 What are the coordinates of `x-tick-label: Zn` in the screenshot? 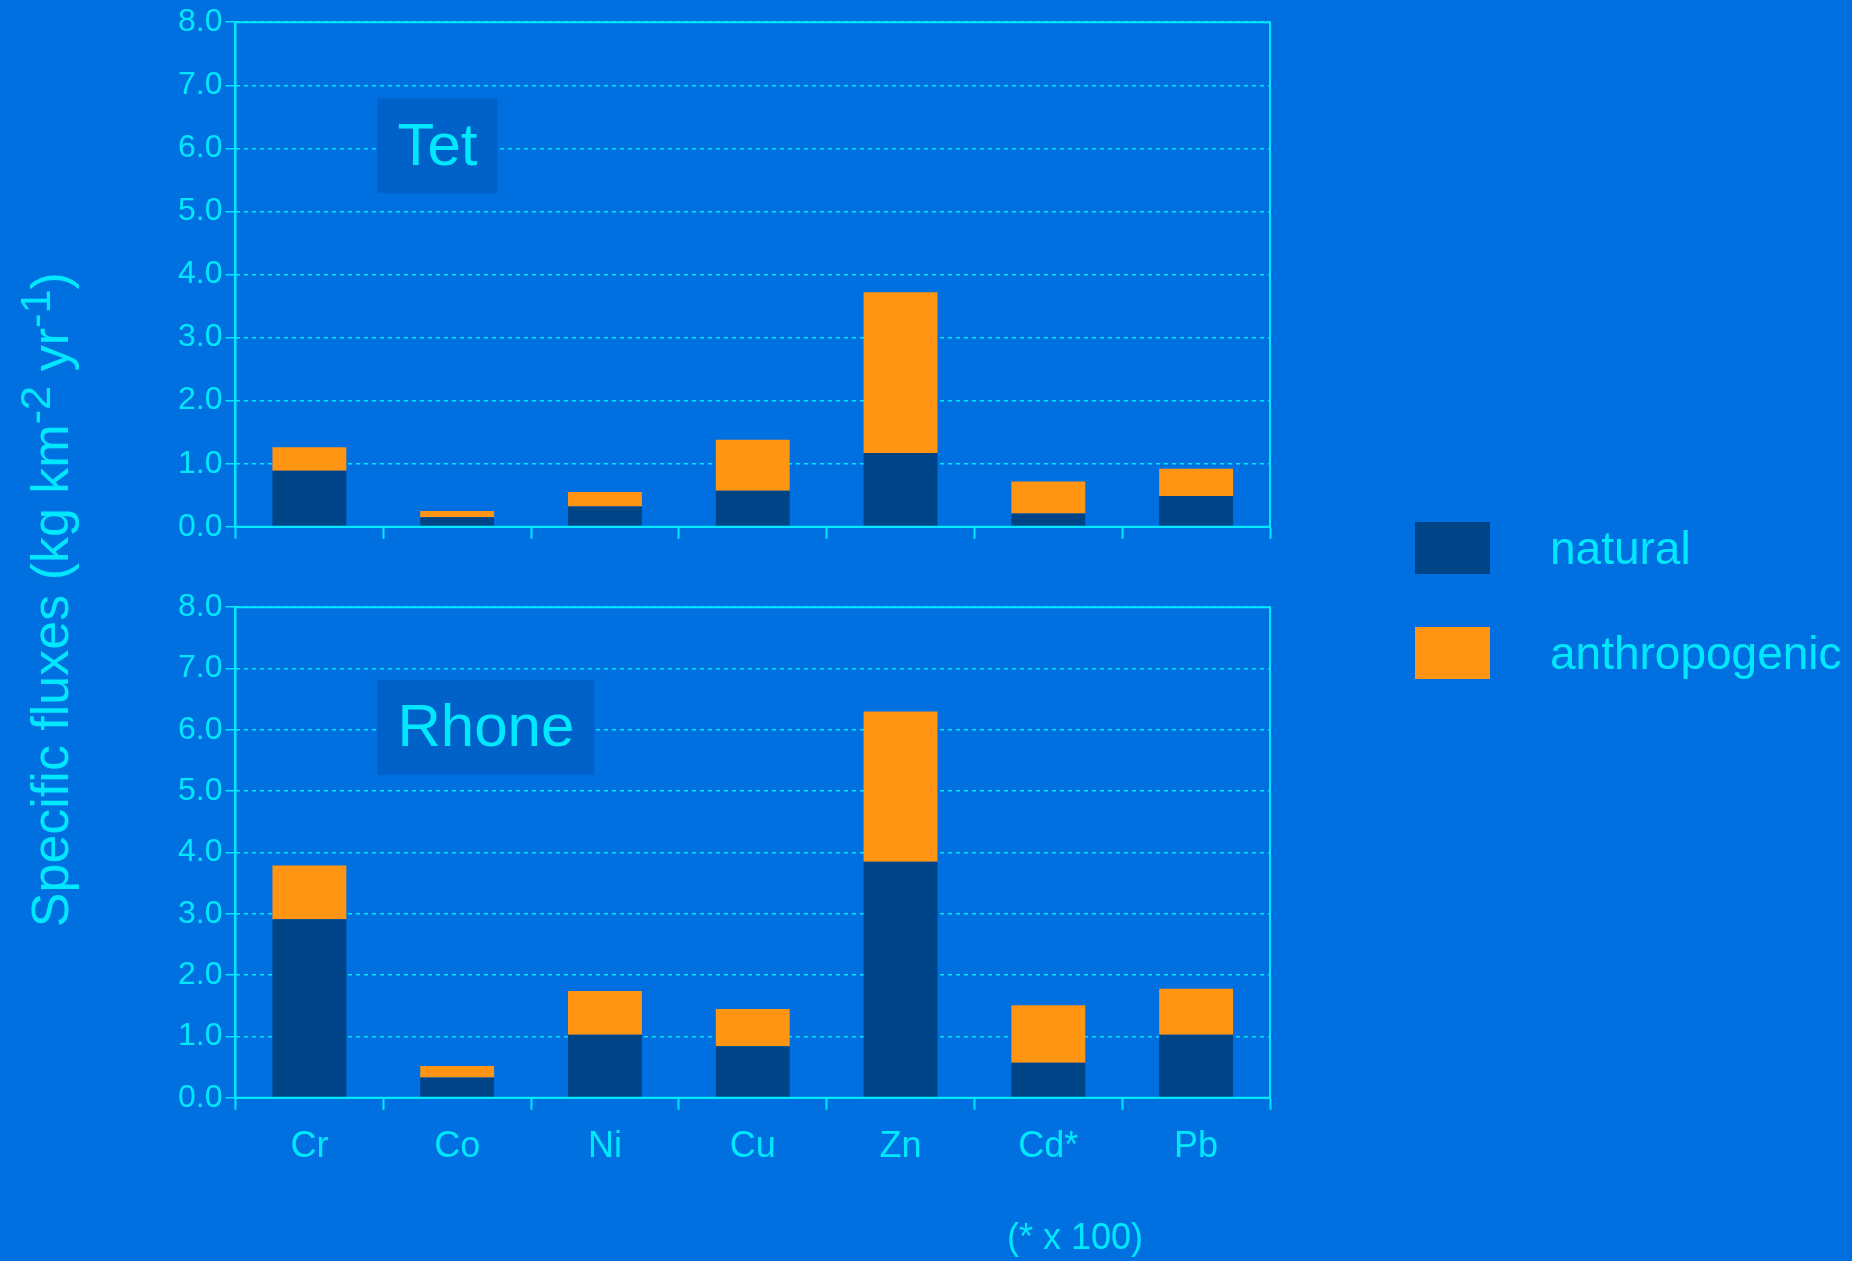 It's located at (900, 1145).